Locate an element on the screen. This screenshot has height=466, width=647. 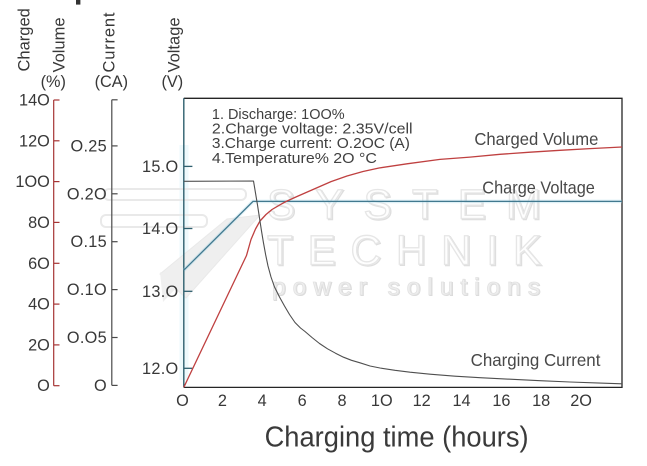
svg-text: O.15 is located at coordinates (89, 242).